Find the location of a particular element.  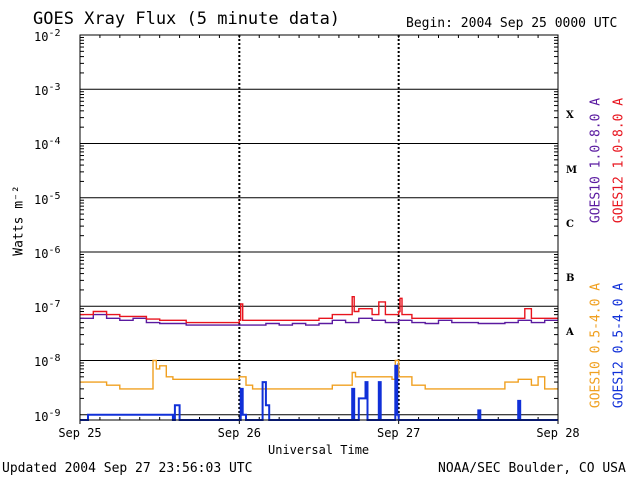

y-tick-exponent: -9 is located at coordinates (54, 413).